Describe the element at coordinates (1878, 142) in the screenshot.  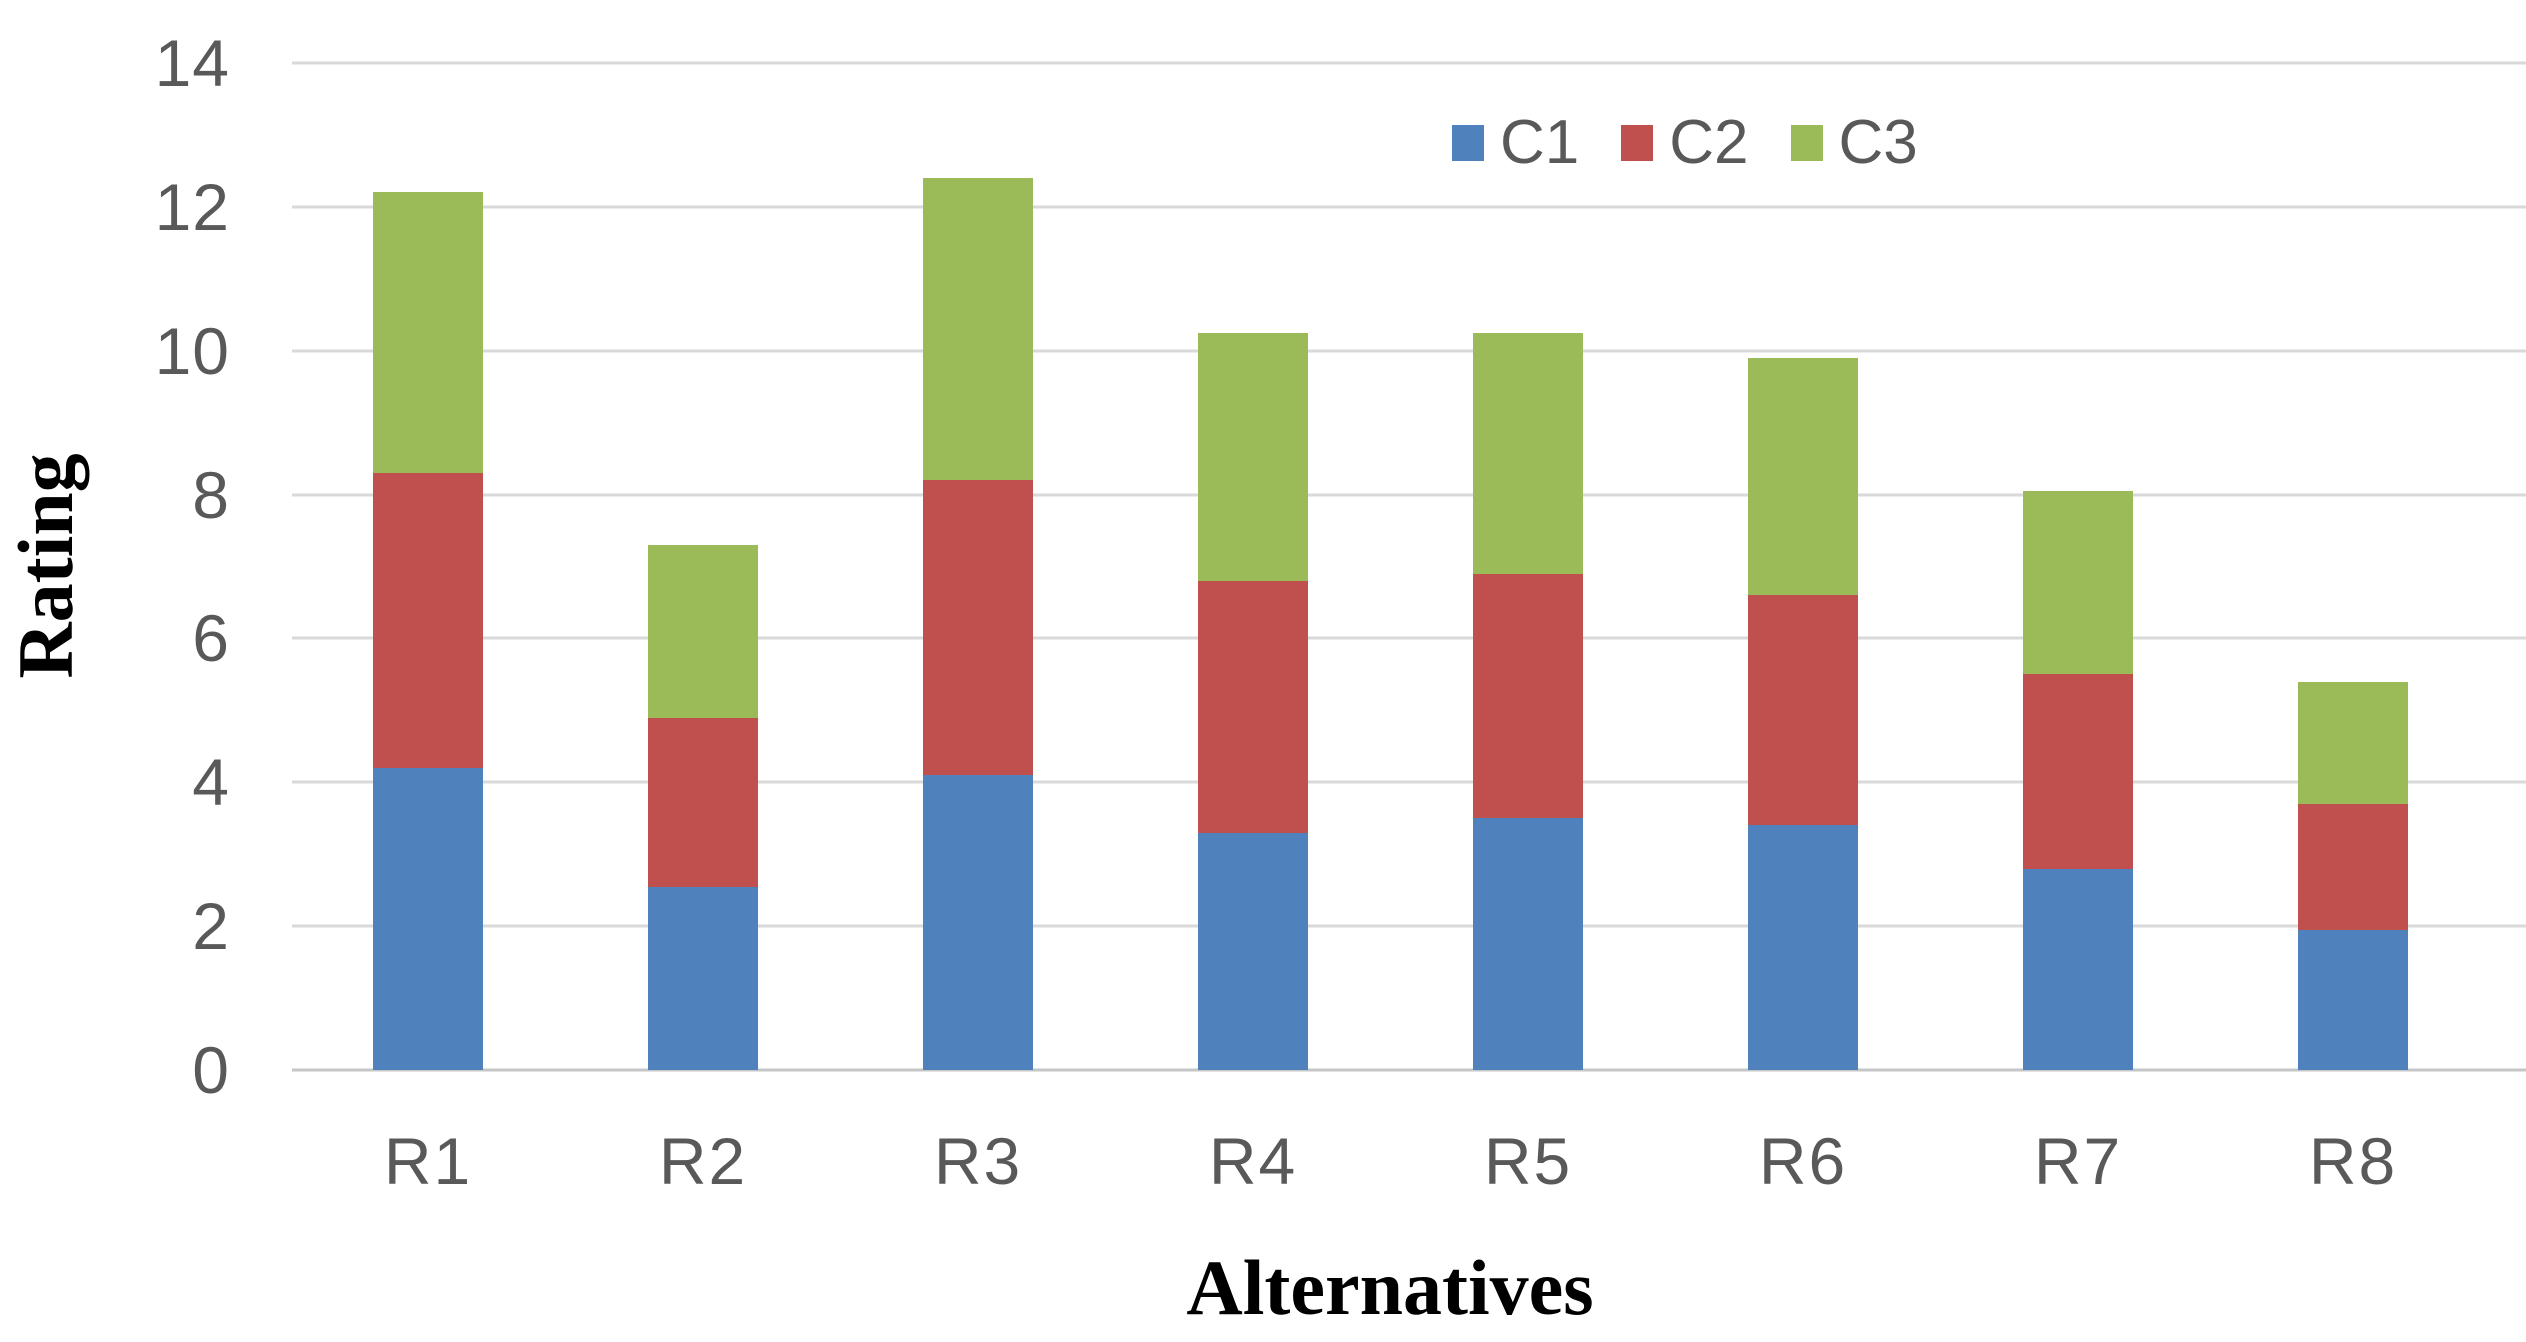
I see `legend-label-C3: C3` at that location.